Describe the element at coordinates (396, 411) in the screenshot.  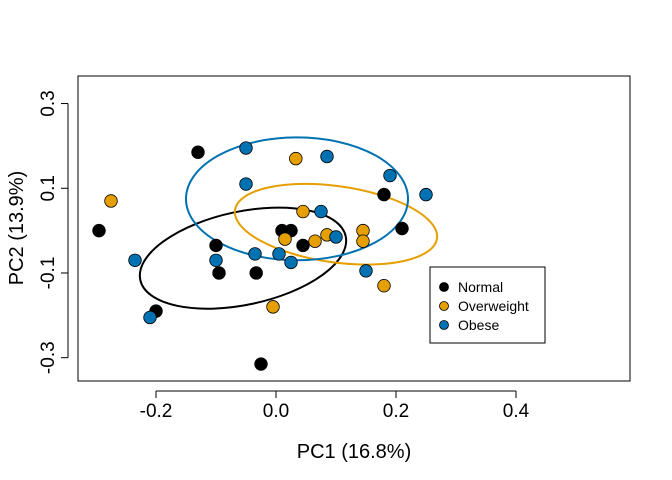
I see `x-tick-label: 0.2` at that location.